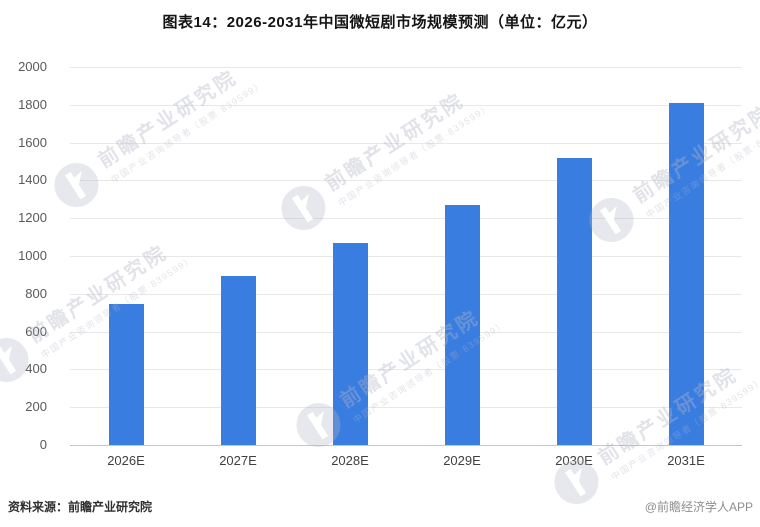 The image size is (760, 527). Describe the element at coordinates (36, 293) in the screenshot. I see `y-tick-label-800: 800` at that location.